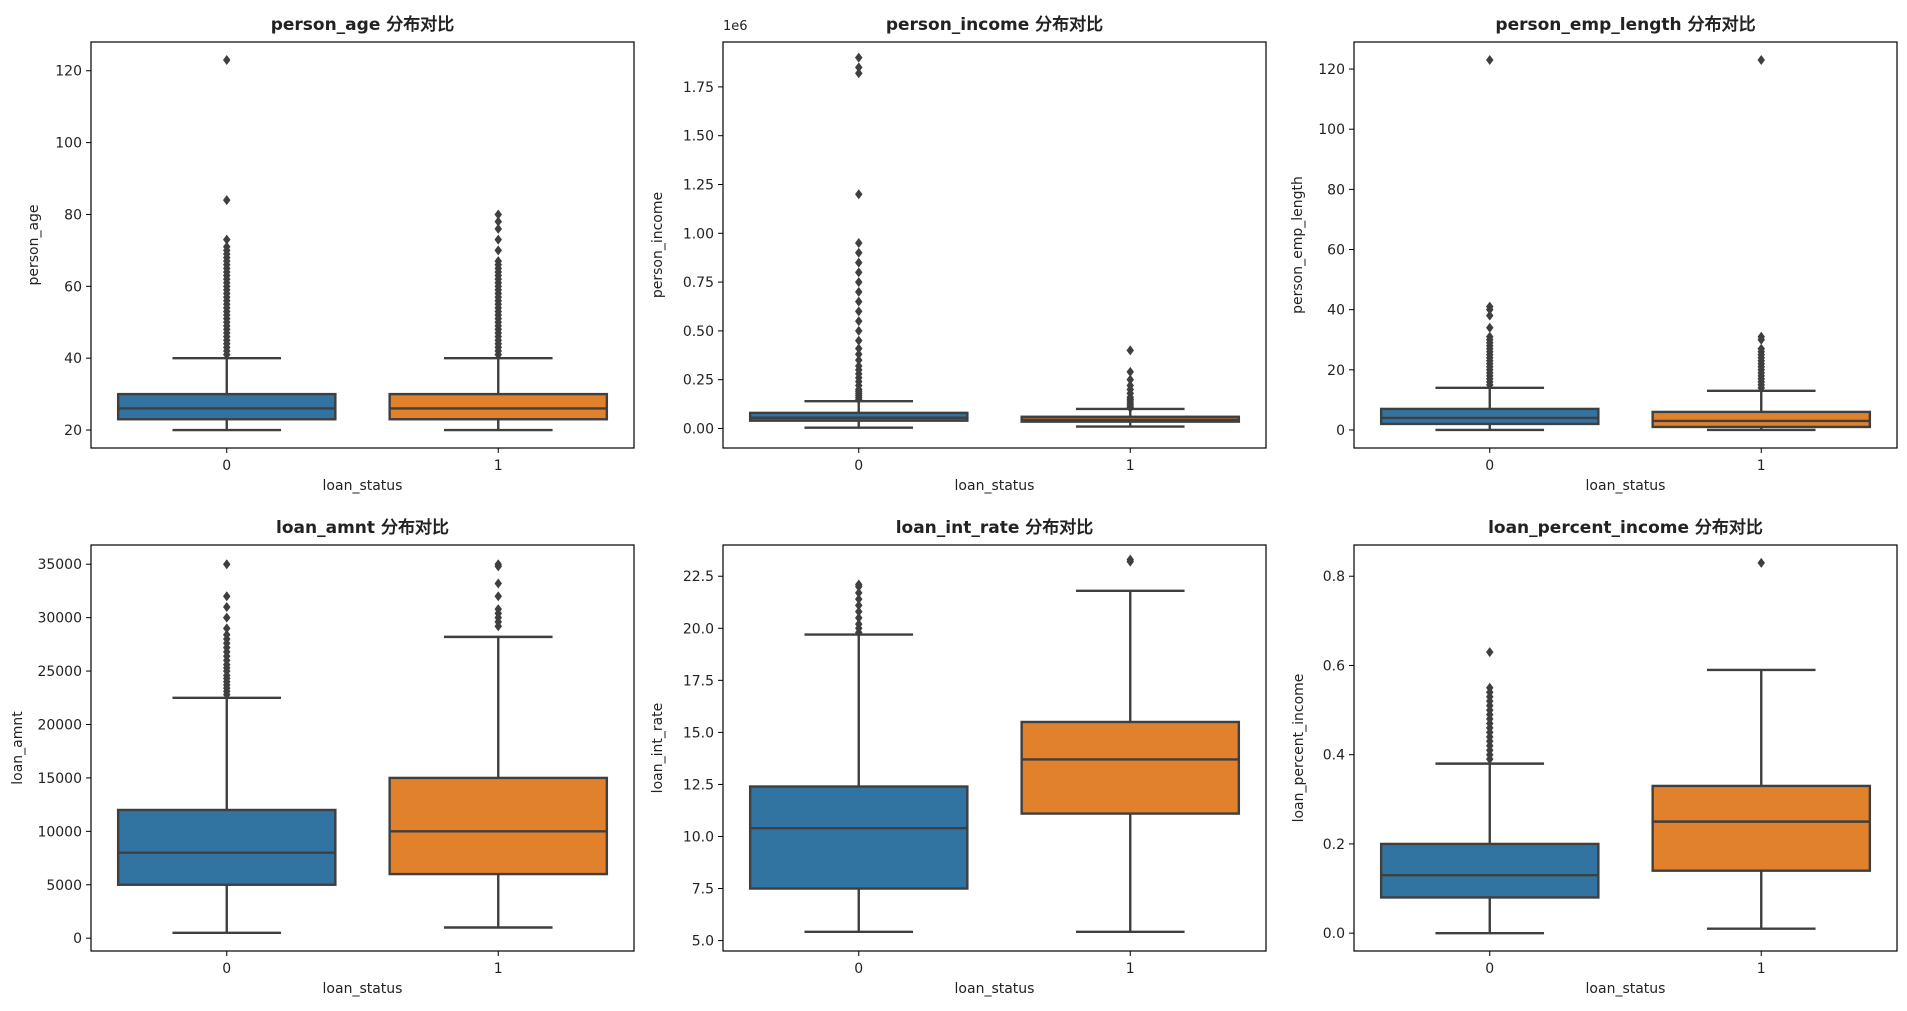  Describe the element at coordinates (1336, 190) in the screenshot. I see `y-tick-label: 80` at that location.